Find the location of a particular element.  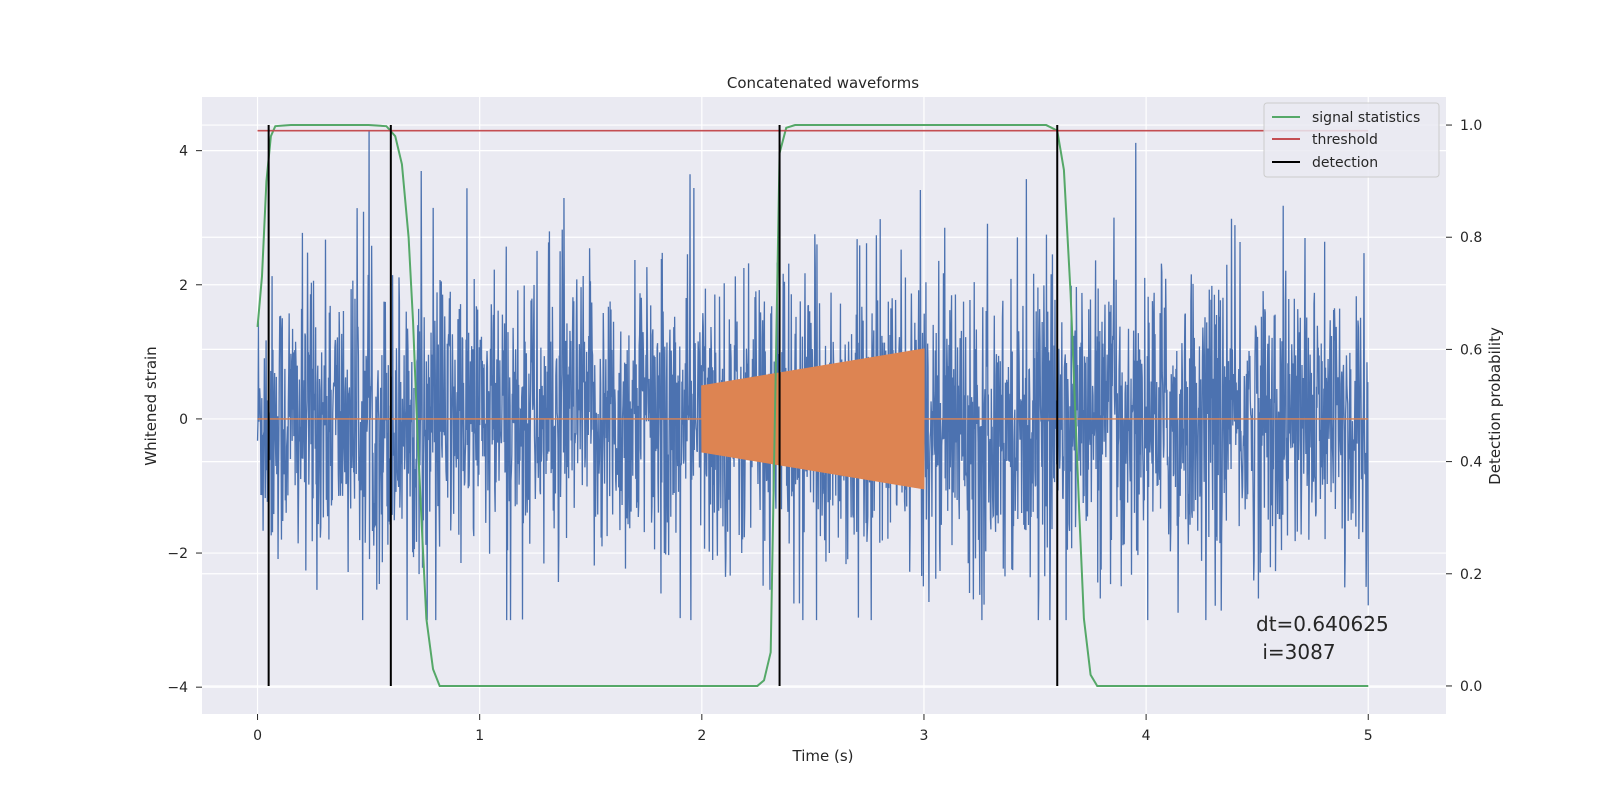

y-right-tick-label: 1.0 is located at coordinates (1471, 126).